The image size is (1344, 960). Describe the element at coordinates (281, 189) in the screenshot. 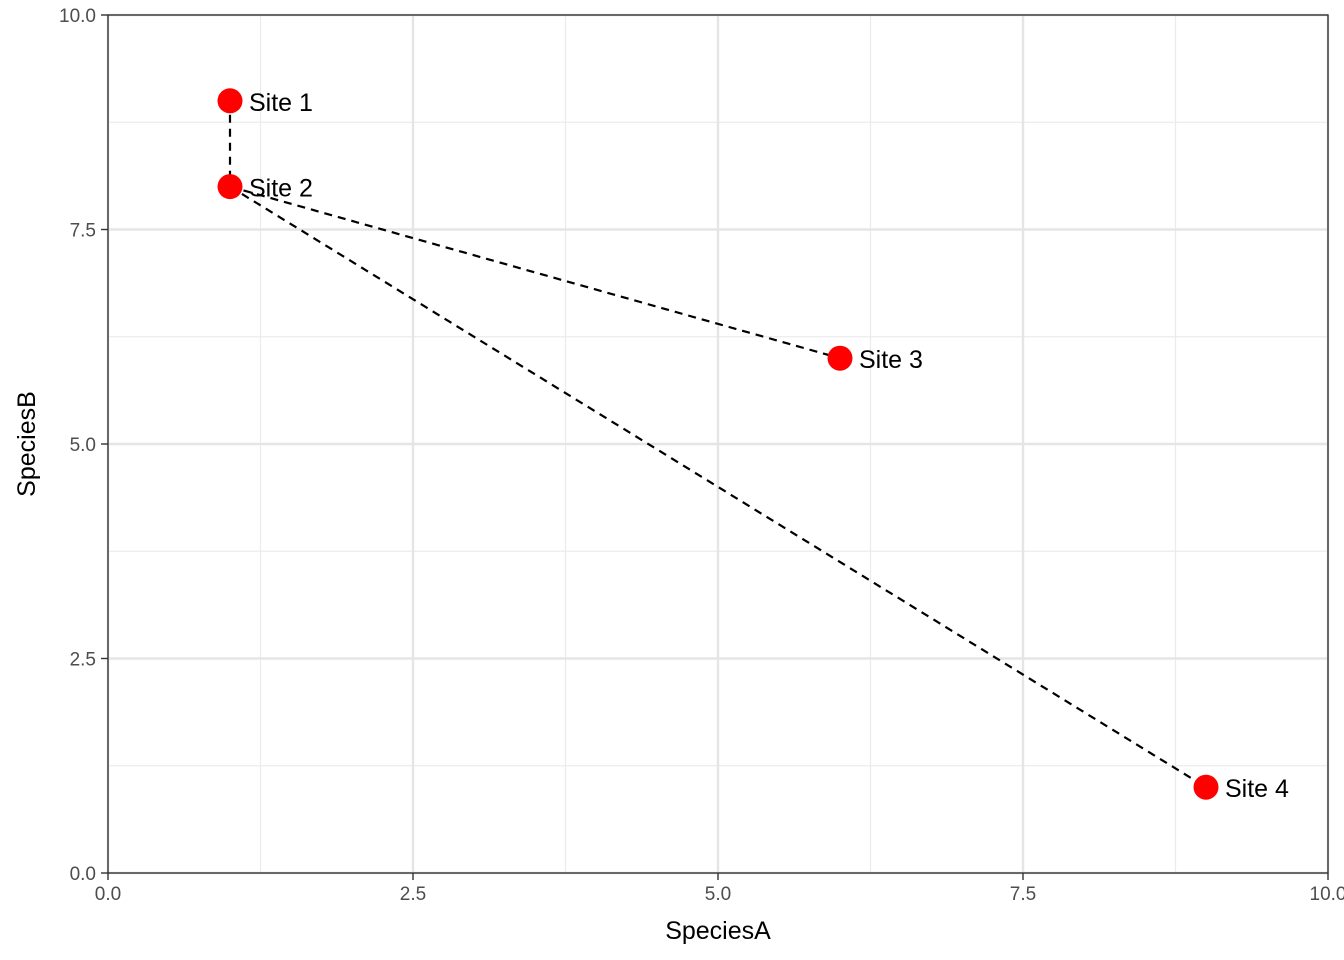

I see `point-label-2: Site 2` at that location.